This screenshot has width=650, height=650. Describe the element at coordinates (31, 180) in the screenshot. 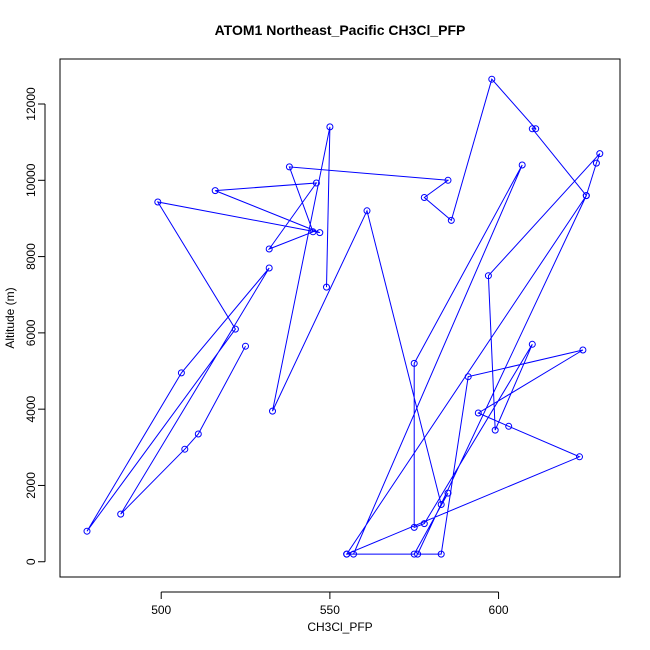

I see `y-tick-label: 10000` at that location.